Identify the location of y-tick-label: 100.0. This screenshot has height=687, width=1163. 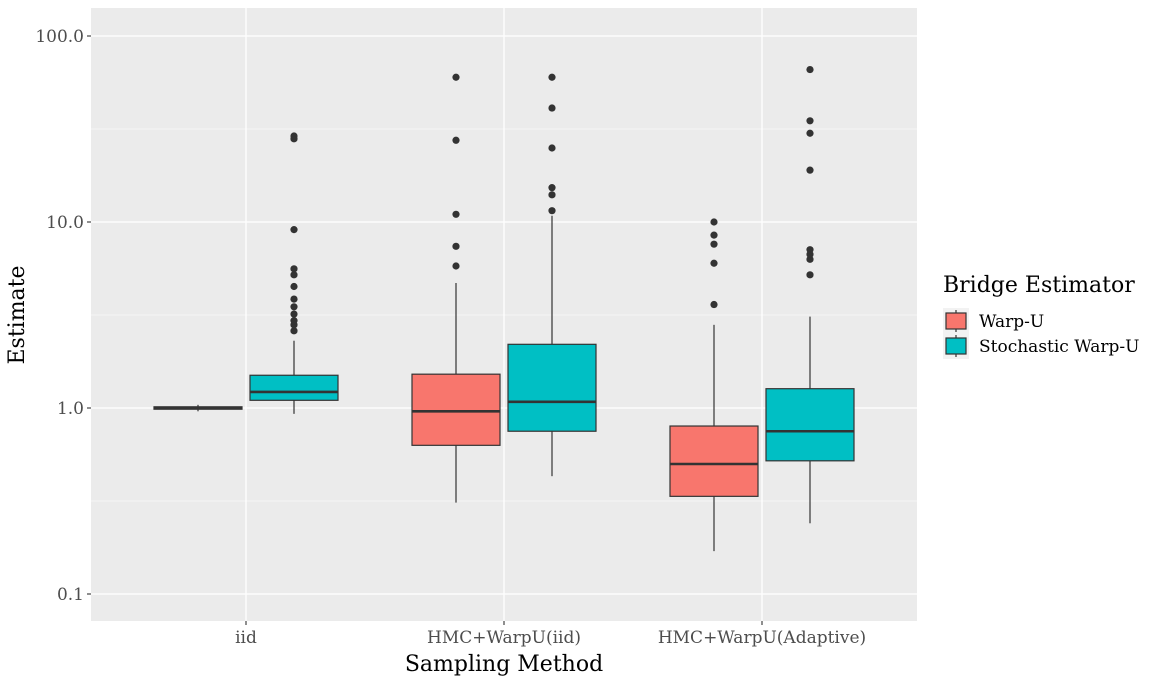
(59, 37).